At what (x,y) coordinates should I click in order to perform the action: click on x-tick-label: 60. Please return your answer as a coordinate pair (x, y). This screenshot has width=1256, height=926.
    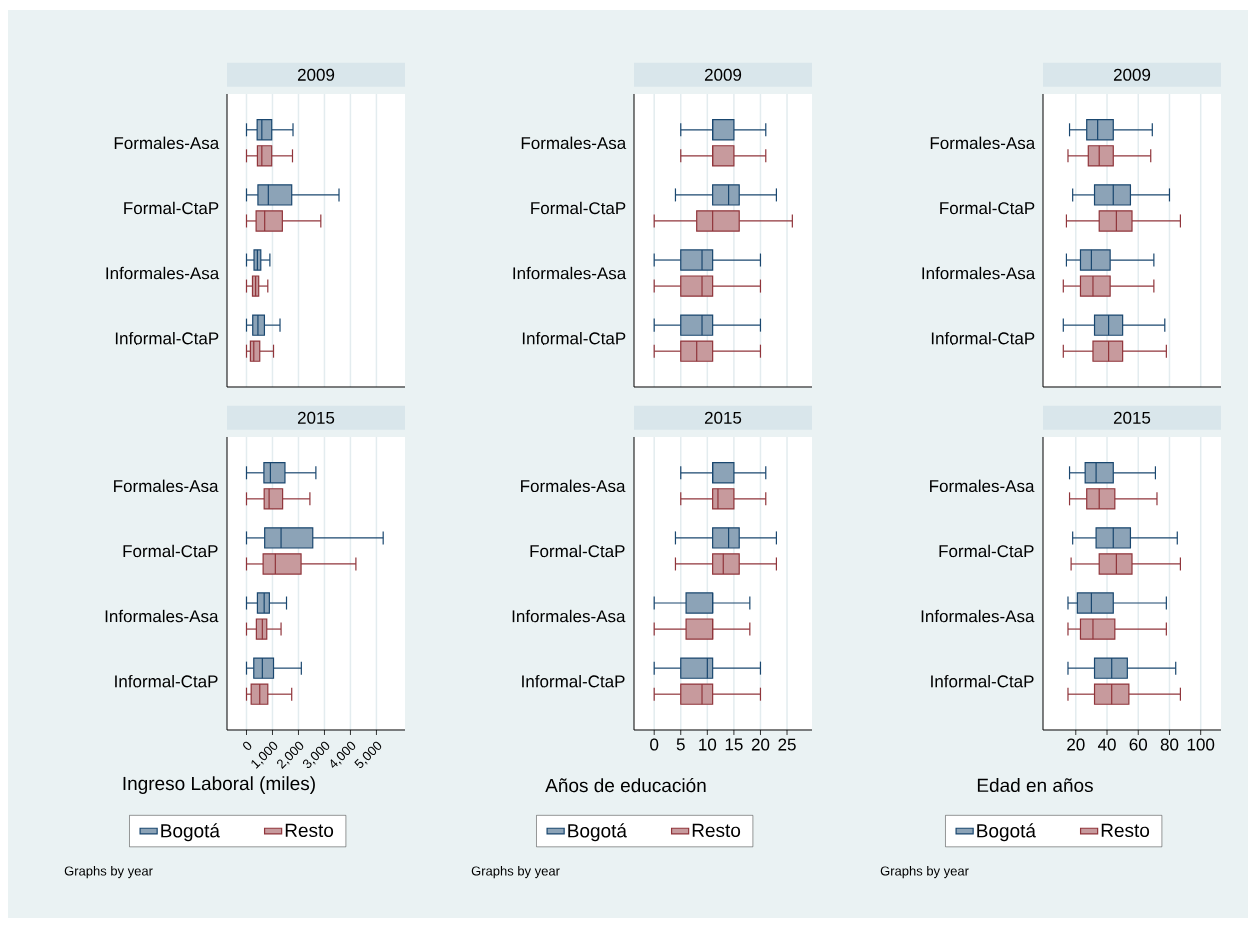
    Looking at the image, I should click on (1138, 744).